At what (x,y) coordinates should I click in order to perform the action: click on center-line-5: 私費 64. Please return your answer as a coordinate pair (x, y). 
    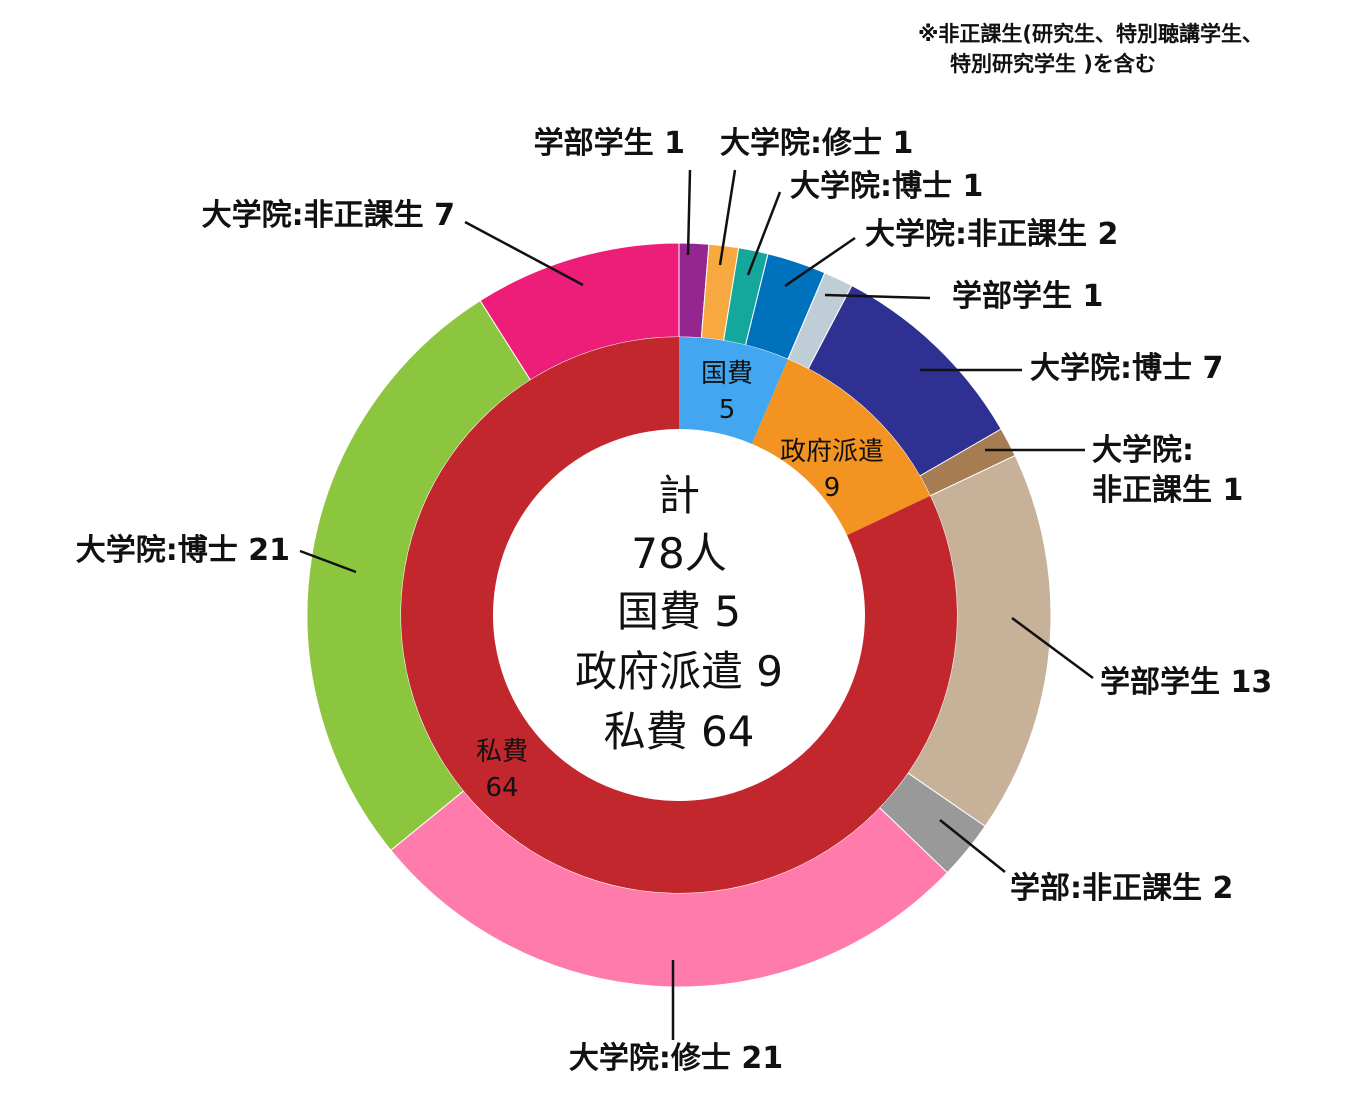
    Looking at the image, I should click on (679, 731).